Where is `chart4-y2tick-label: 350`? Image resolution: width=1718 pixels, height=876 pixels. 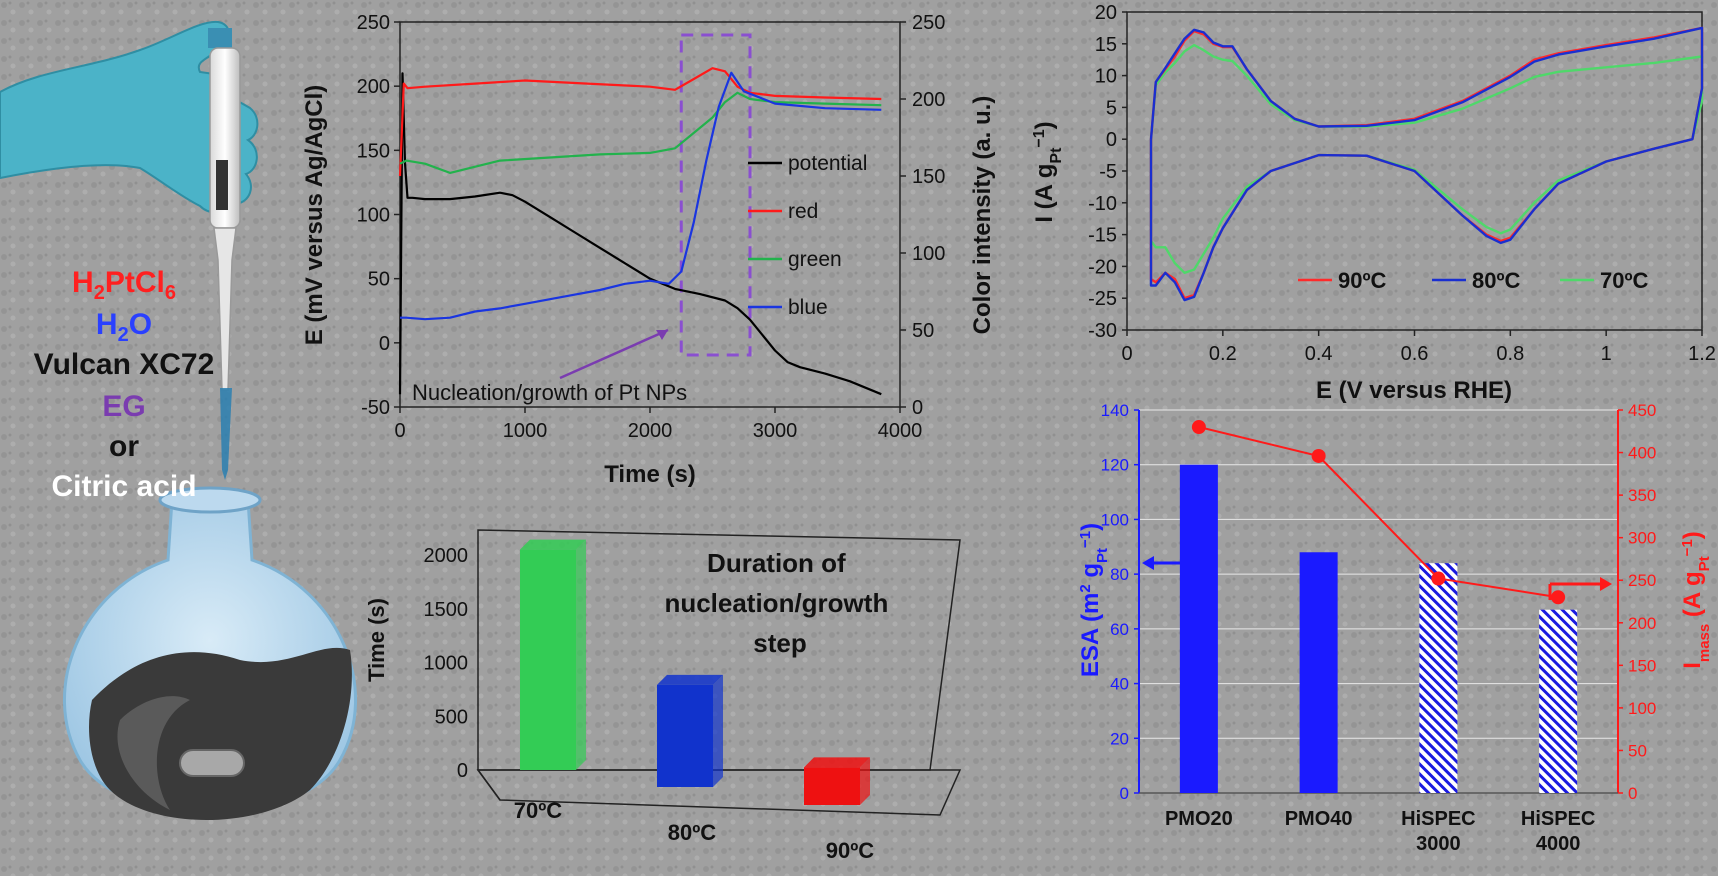 chart4-y2tick-label: 350 is located at coordinates (1642, 495).